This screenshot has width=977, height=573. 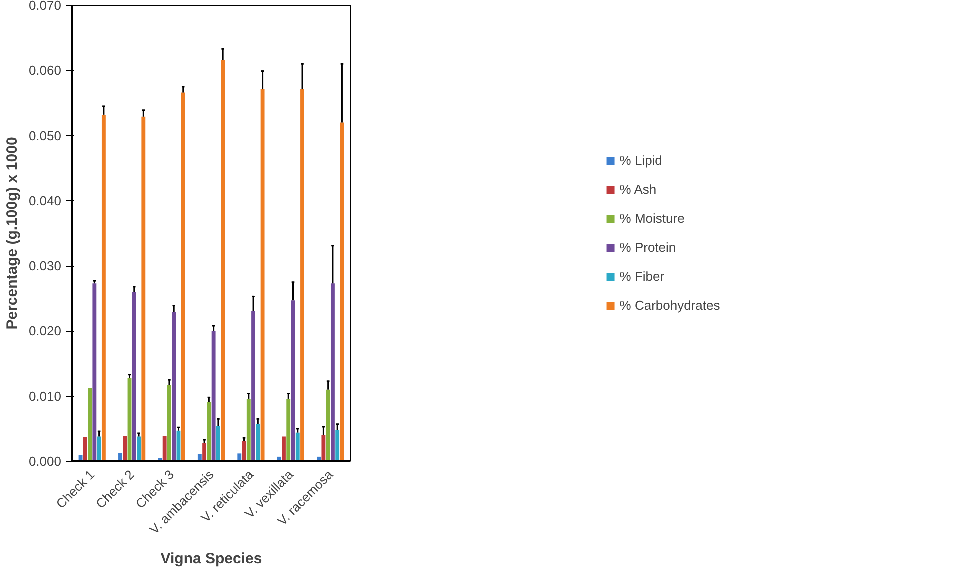 I want to click on y-tick-label: 0.060, so click(x=45, y=70).